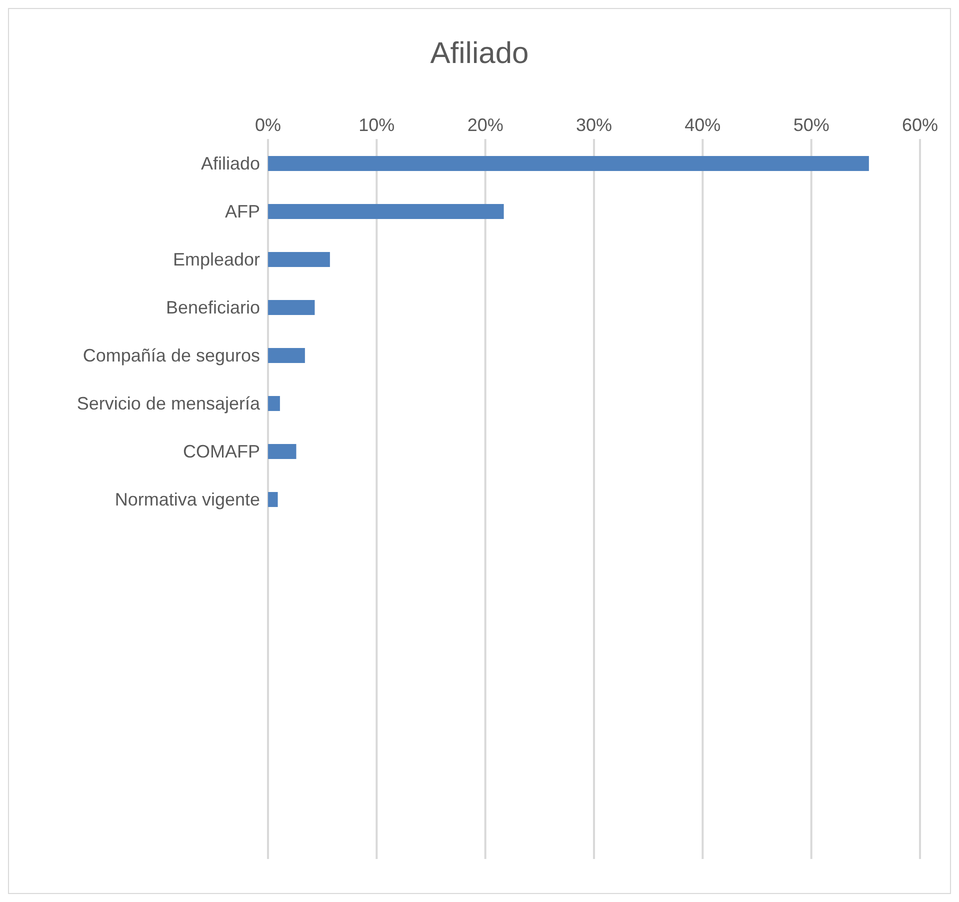  Describe the element at coordinates (213, 307) in the screenshot. I see `y-tick-label: Beneficiario` at that location.